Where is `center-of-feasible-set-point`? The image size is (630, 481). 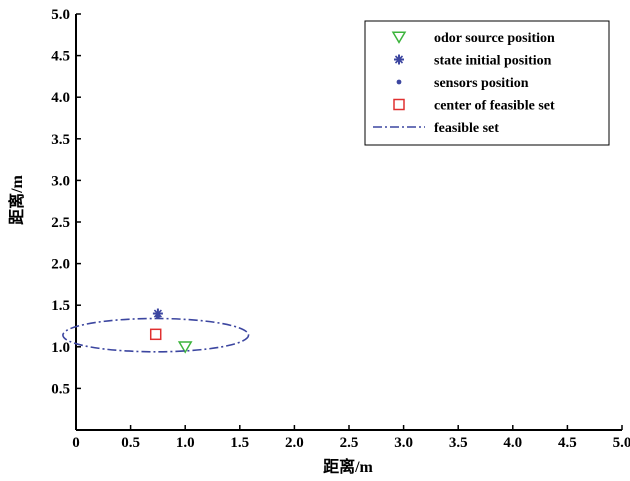
center-of-feasible-set-point is located at coordinates (155, 334).